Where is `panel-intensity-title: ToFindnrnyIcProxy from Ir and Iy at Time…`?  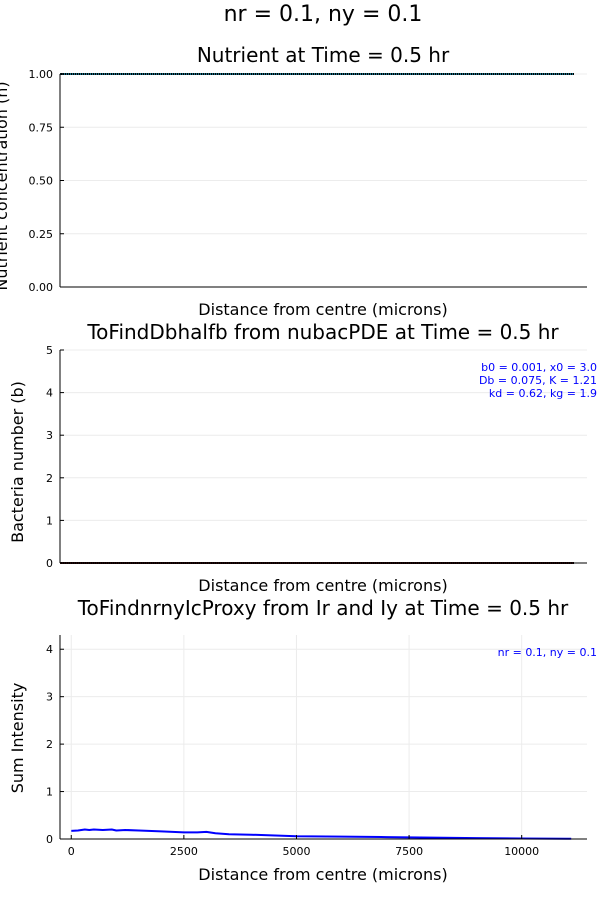
panel-intensity-title: ToFindnrnyIcProxy from Ir and Iy at Time… is located at coordinates (323, 608).